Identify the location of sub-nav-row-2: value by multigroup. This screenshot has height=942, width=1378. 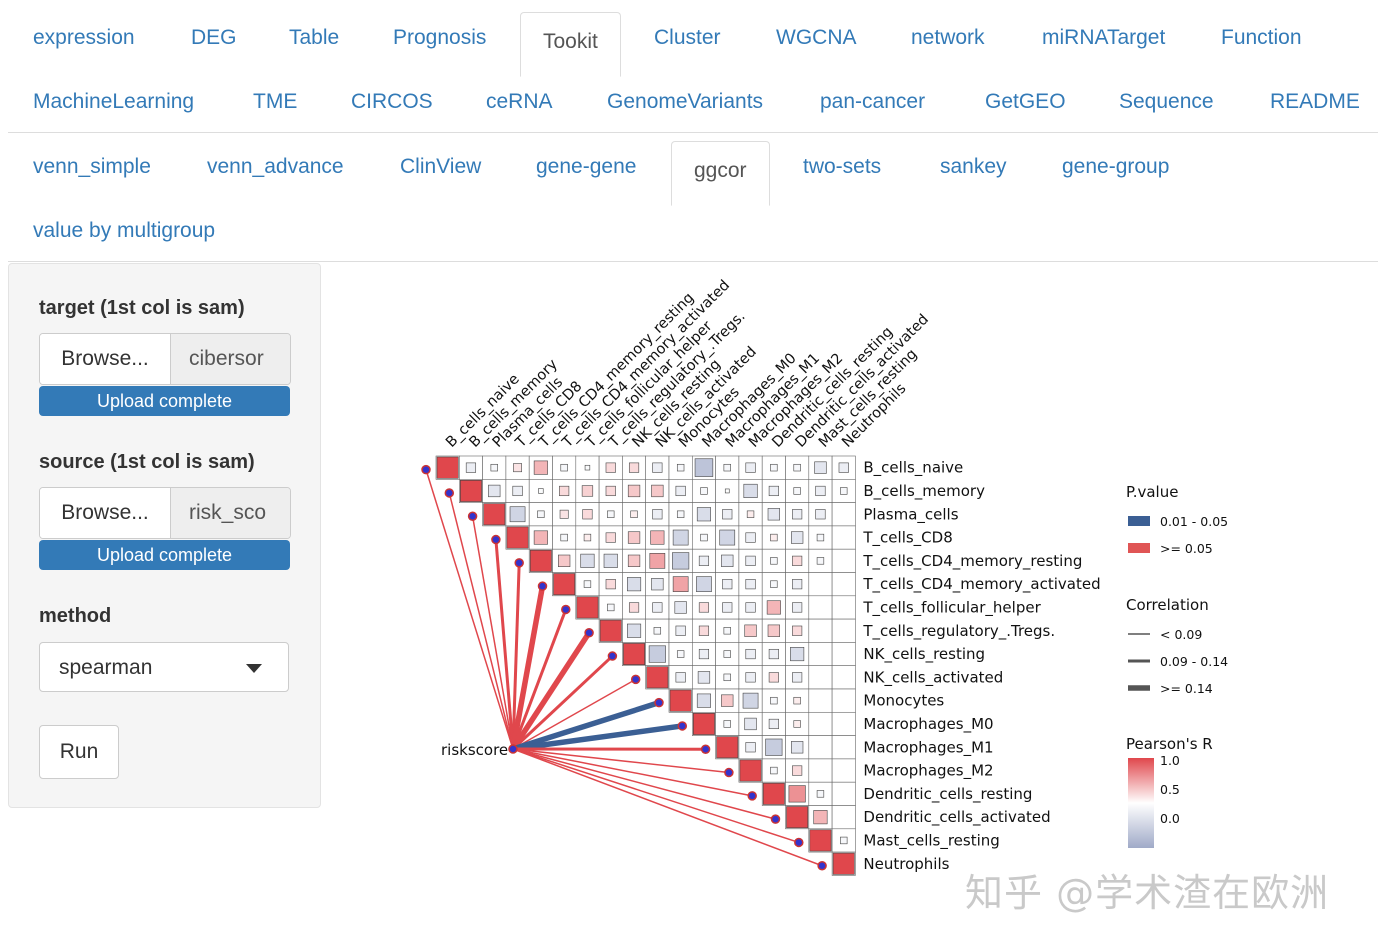
(693, 231).